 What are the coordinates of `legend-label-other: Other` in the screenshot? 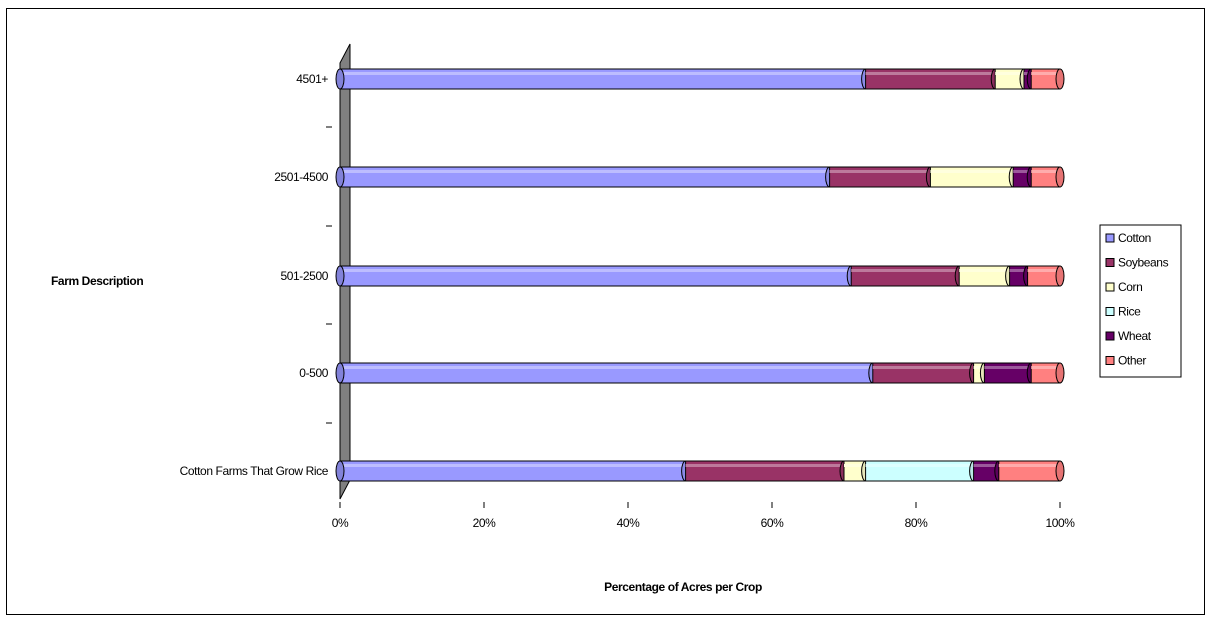 It's located at (1132, 361).